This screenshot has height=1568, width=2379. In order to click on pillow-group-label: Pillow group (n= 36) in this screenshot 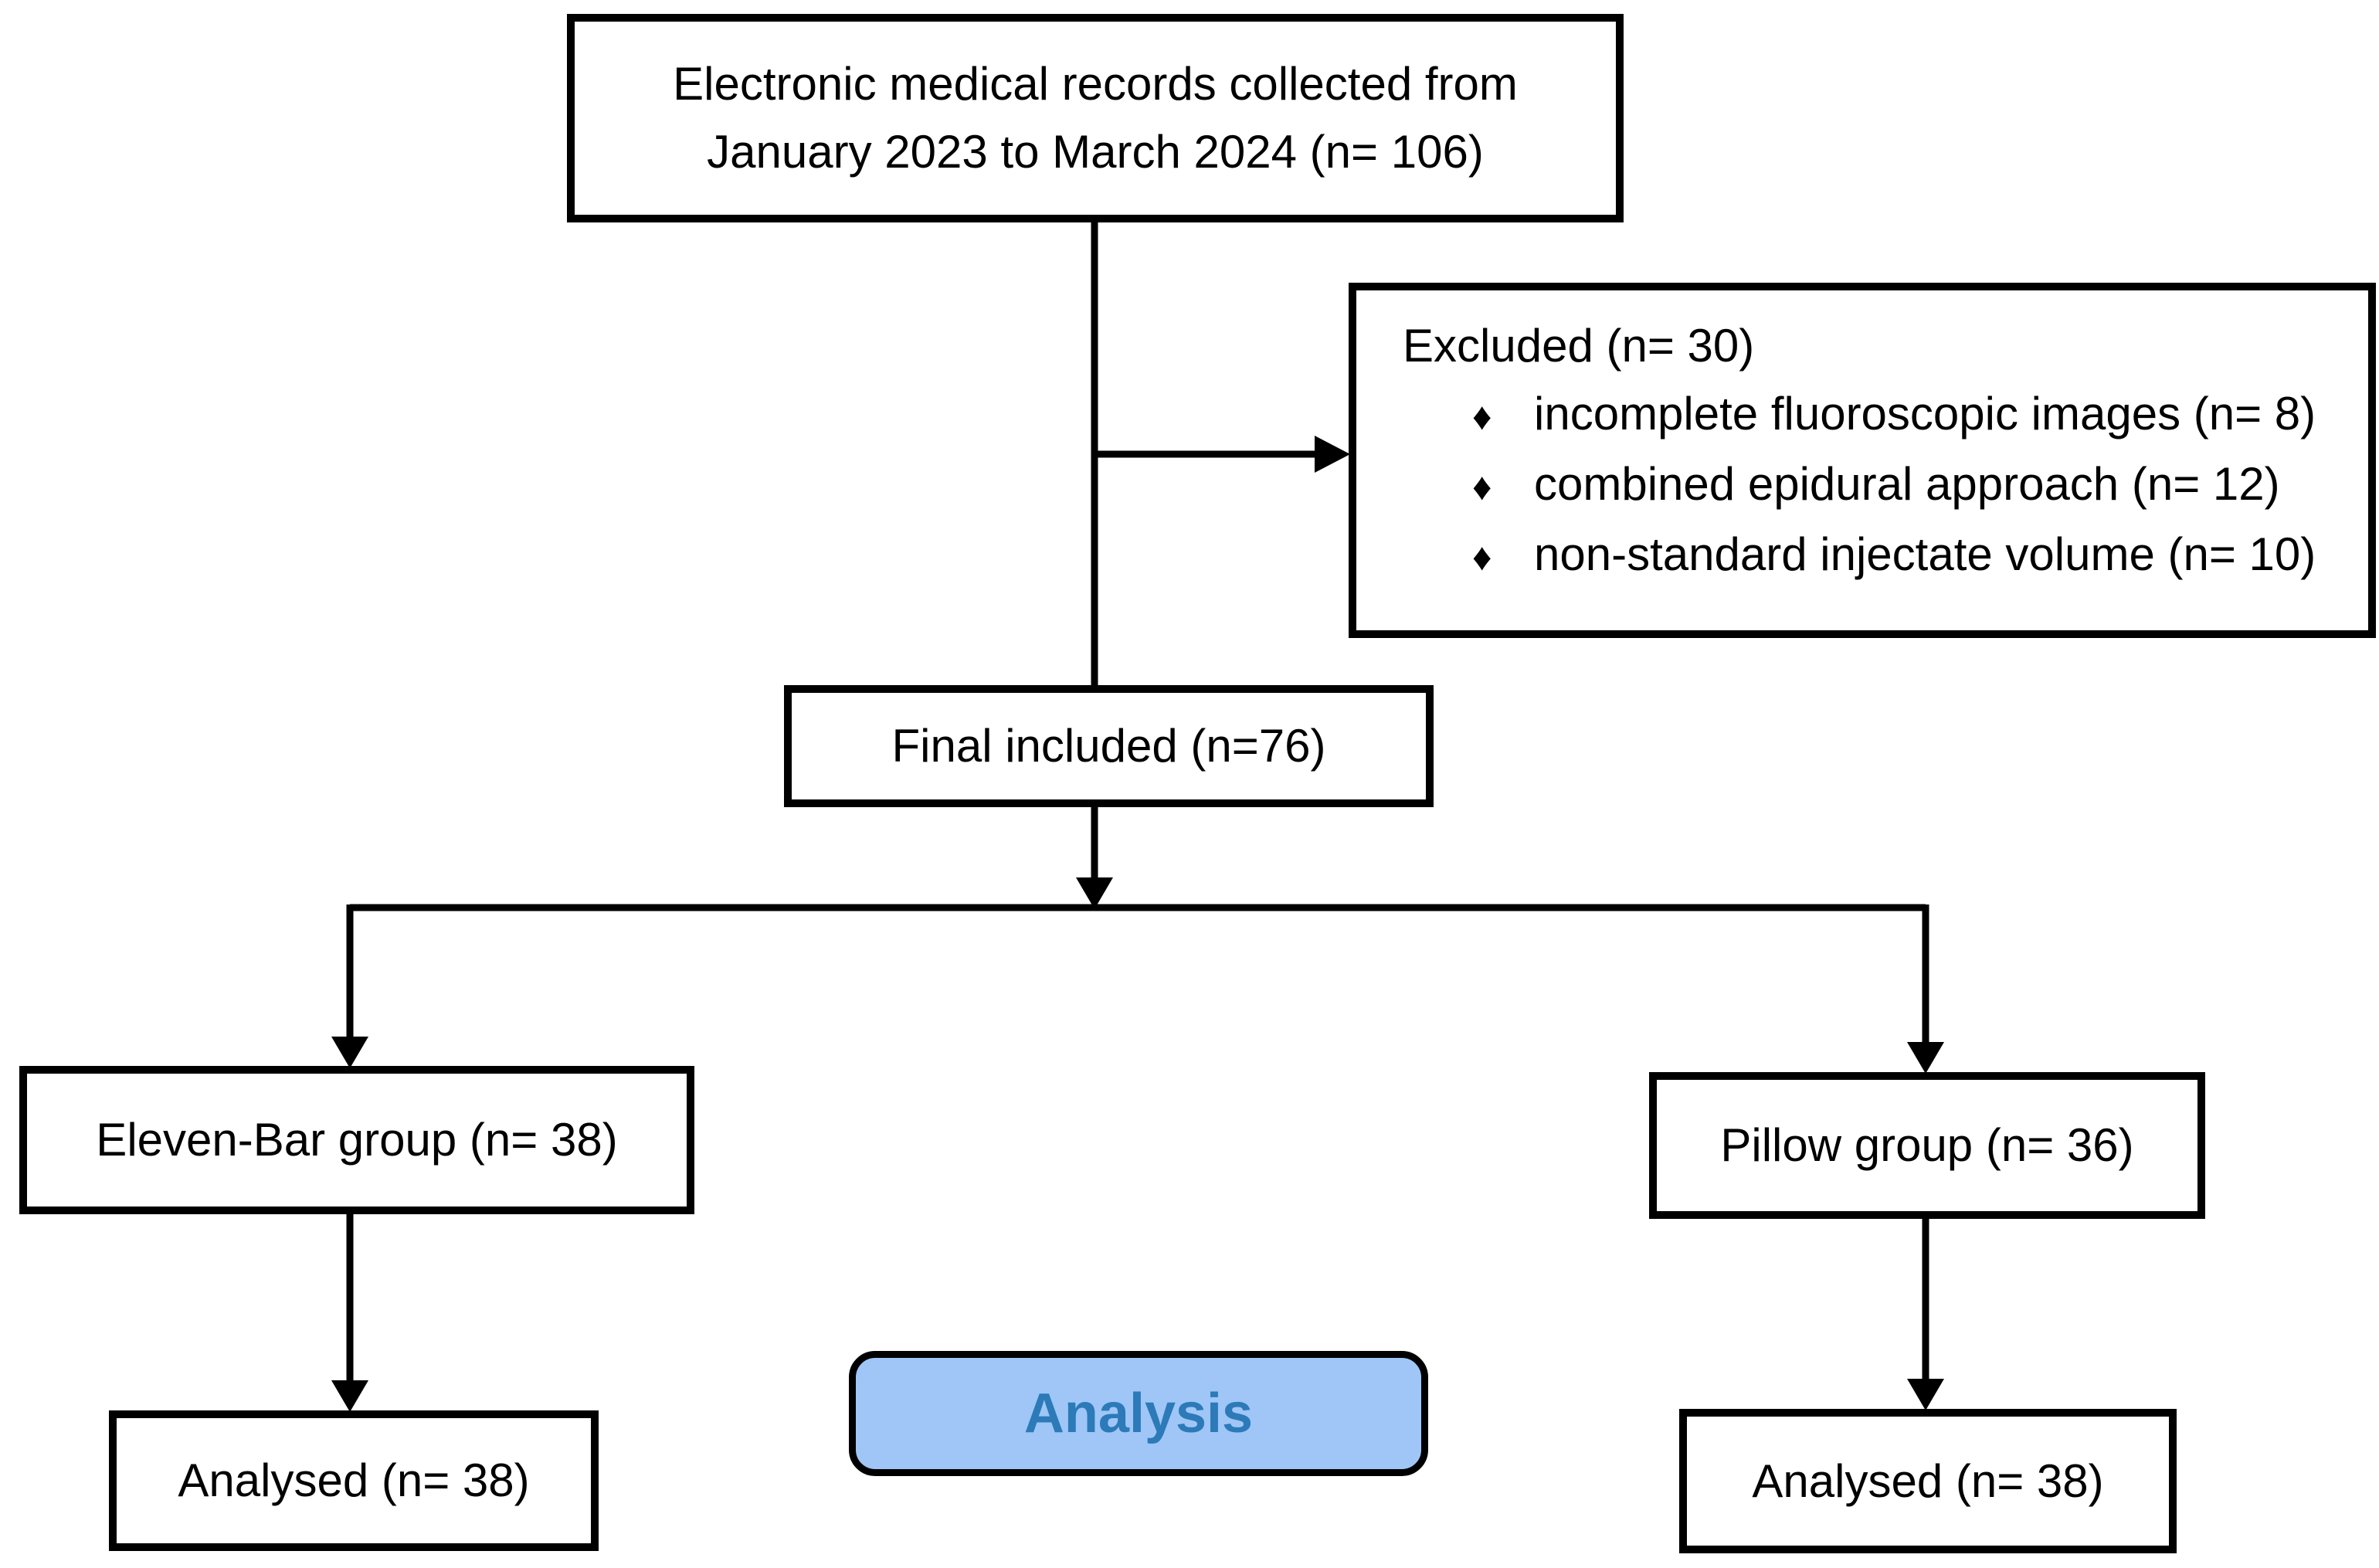, I will do `click(1927, 1145)`.